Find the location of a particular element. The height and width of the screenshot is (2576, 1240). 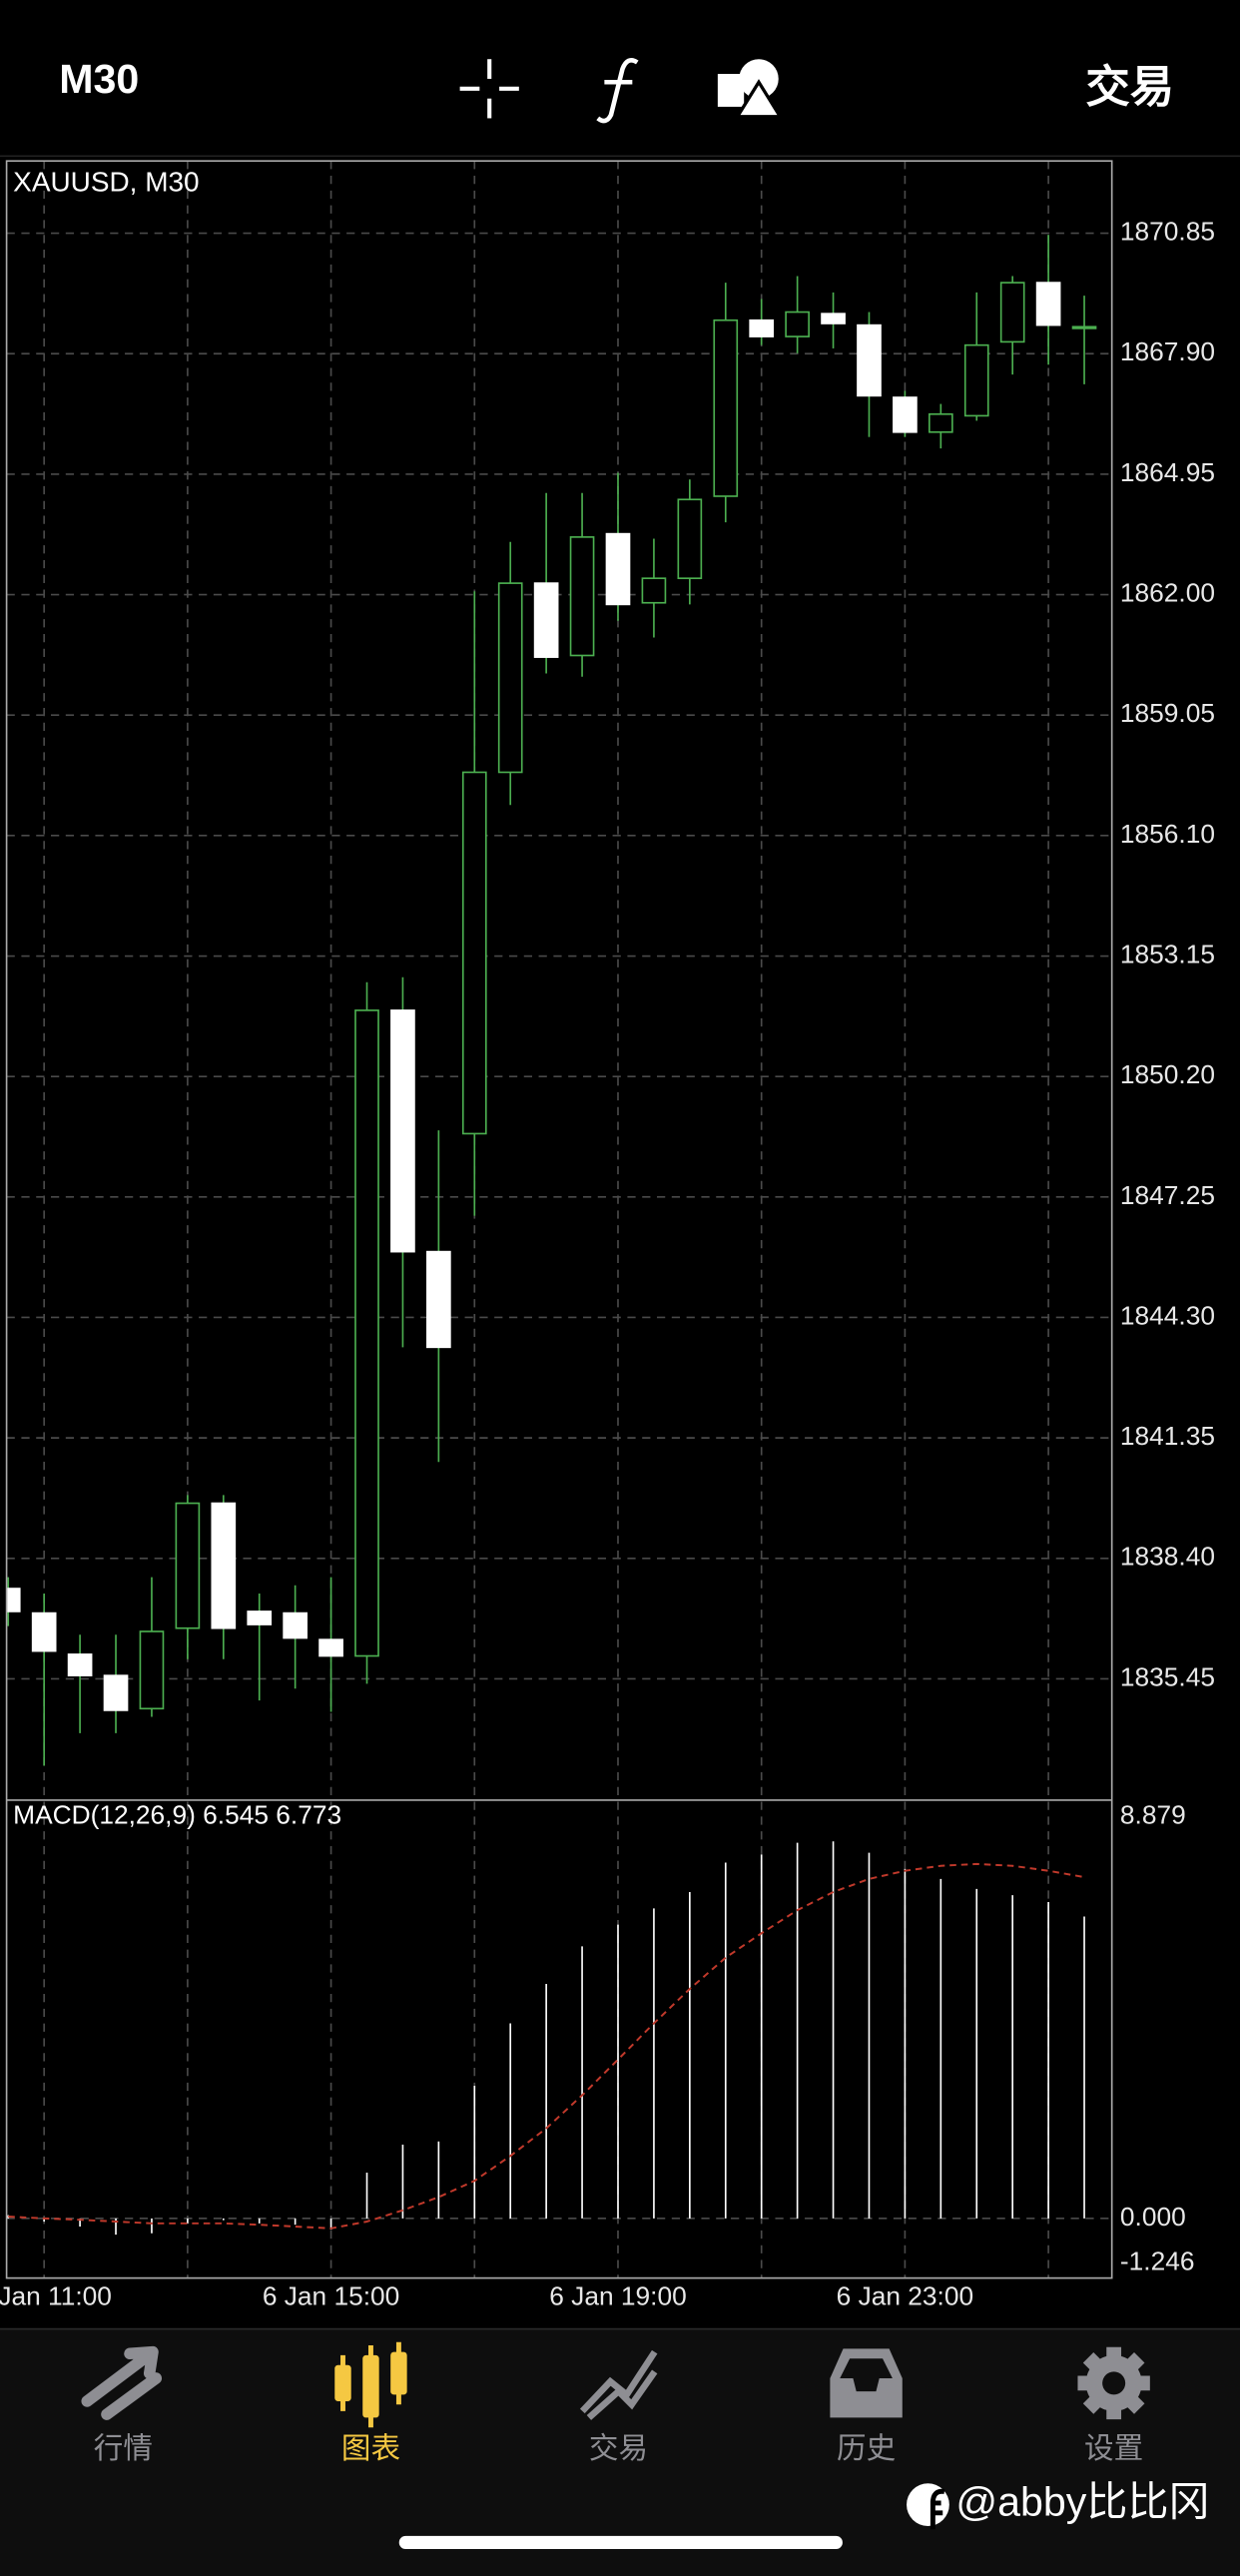

y-tick-label: 0.000 is located at coordinates (1153, 2217).